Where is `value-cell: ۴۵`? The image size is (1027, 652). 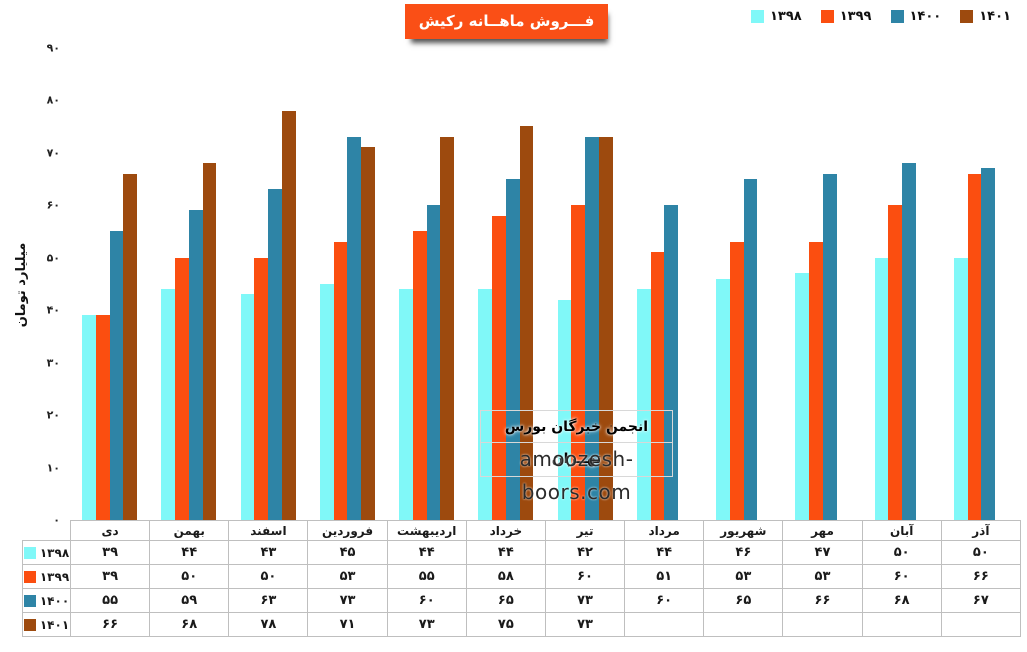 value-cell: ۴۵ is located at coordinates (347, 552).